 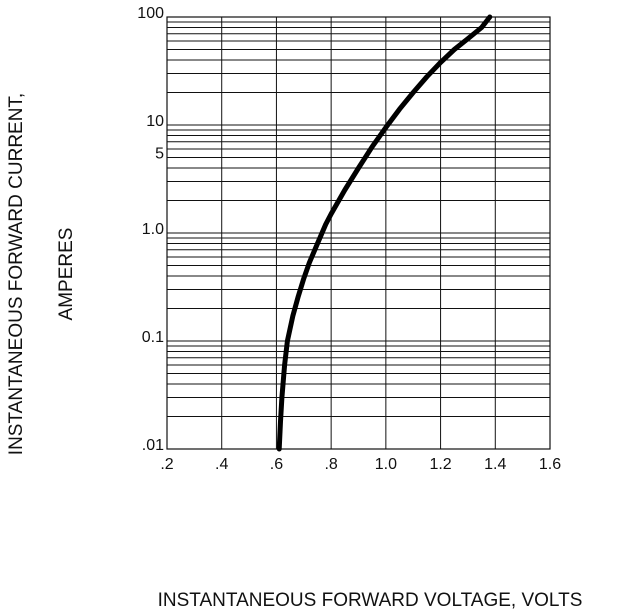 What do you see at coordinates (495, 464) in the screenshot?
I see `x-tick-label: 1.4` at bounding box center [495, 464].